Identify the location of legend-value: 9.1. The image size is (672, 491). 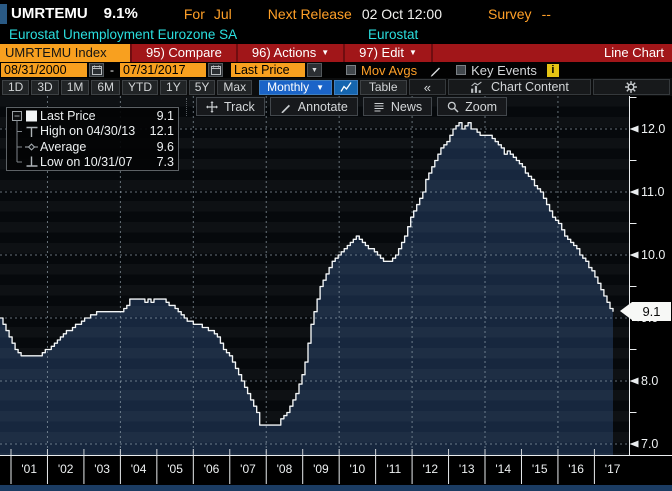
(165, 115).